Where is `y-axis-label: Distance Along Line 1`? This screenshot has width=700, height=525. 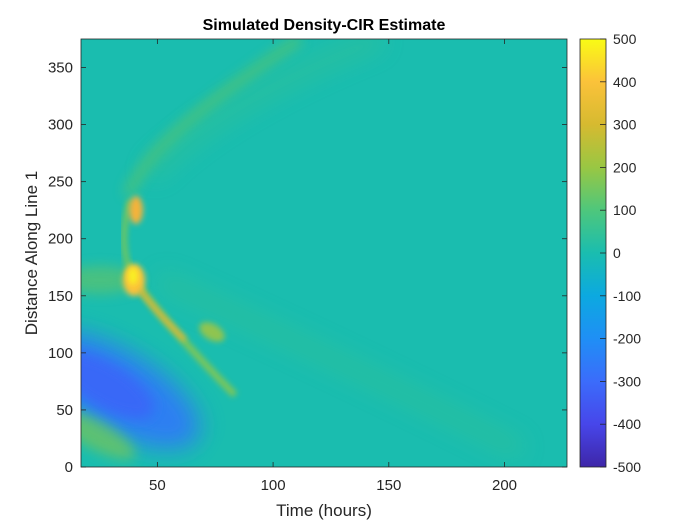 y-axis-label: Distance Along Line 1 is located at coordinates (31, 253).